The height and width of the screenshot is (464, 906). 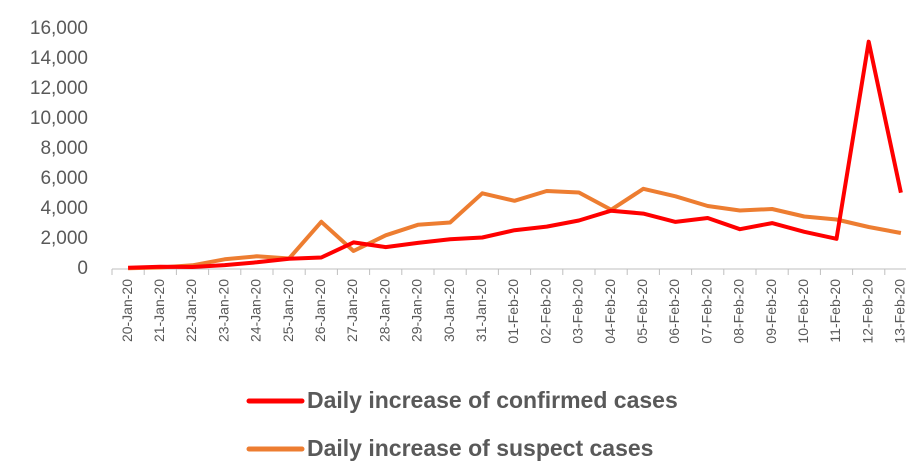 What do you see at coordinates (899, 311) in the screenshot?
I see `x-tick-label: 13-Feb-20` at bounding box center [899, 311].